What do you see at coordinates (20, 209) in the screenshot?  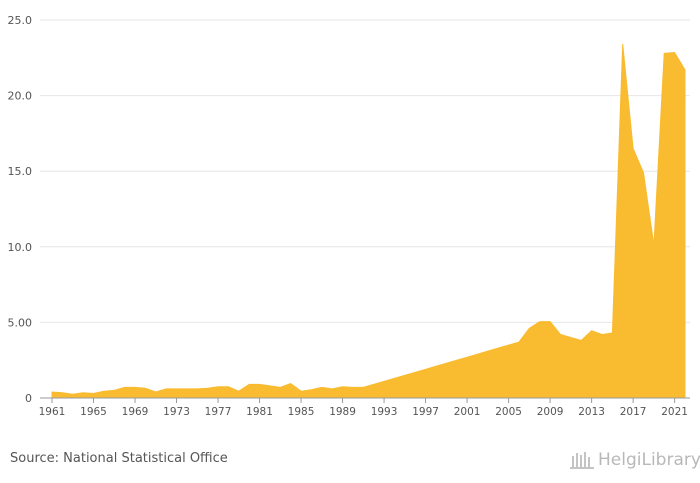 I see `y-tick-labels: 0 5.00 10.0 15.0 20.0 25.0` at bounding box center [20, 209].